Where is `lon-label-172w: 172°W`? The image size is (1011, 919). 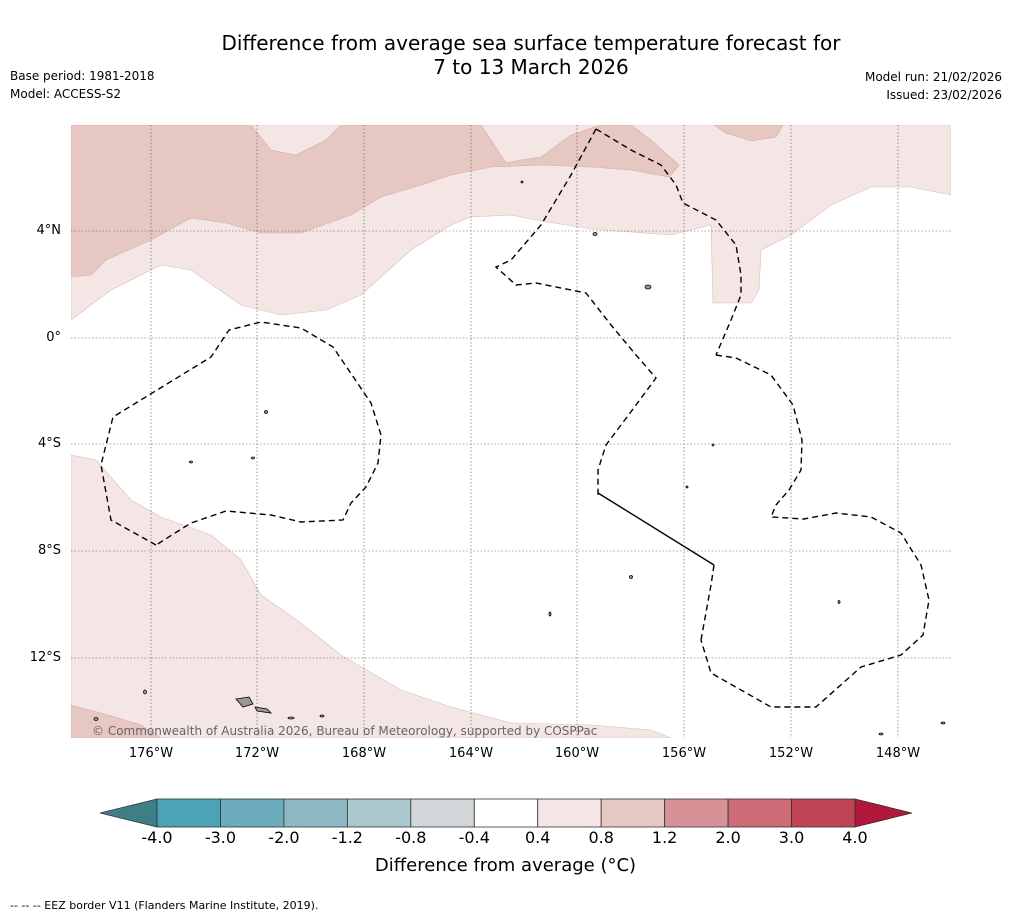
lon-label-172w: 172°W is located at coordinates (257, 753).